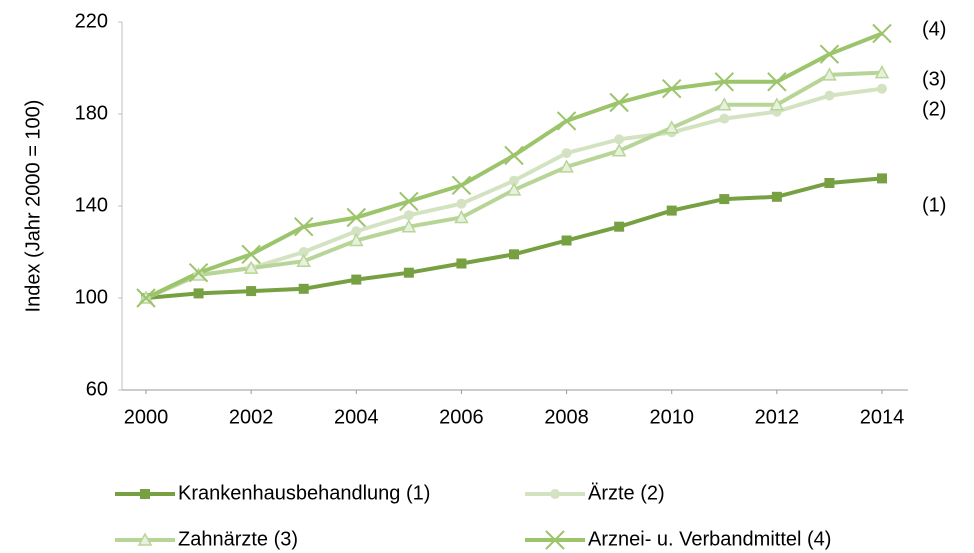  I want to click on annotation: (3), so click(934, 79).